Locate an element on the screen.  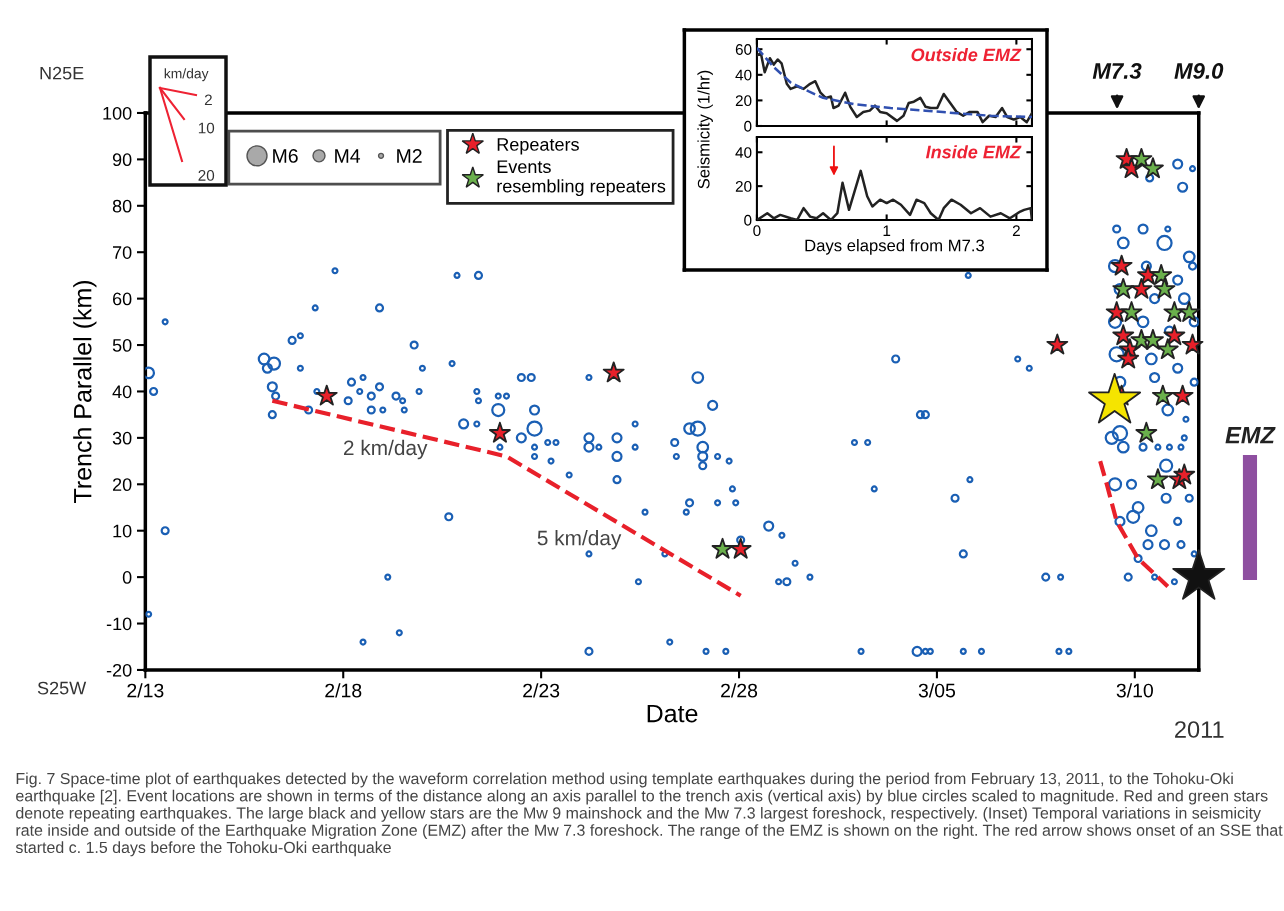
y-tick-label: 10 is located at coordinates (122, 531).